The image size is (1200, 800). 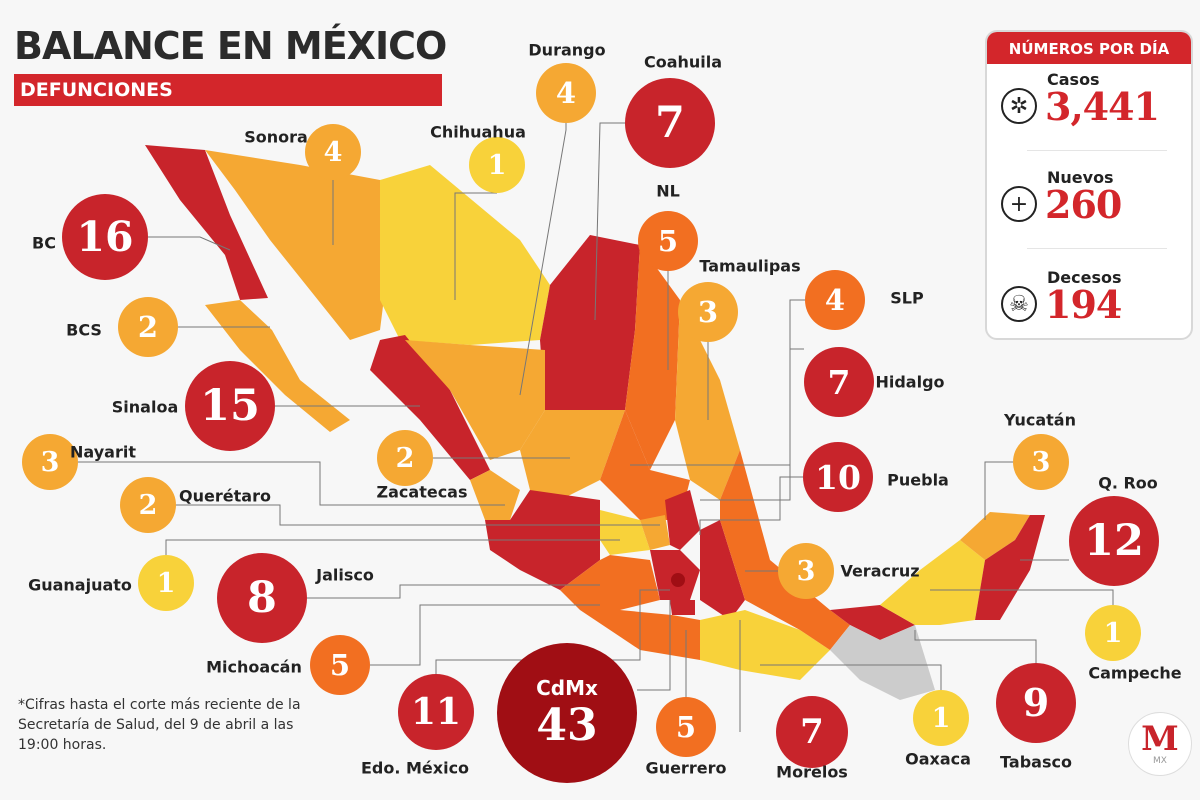 I want to click on stat-value: 260, so click(x=1083, y=204).